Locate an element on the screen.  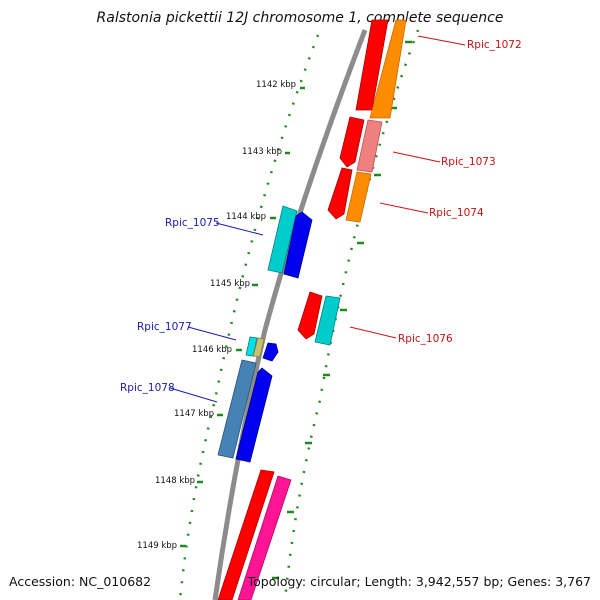
tick-label: 1145 kbp is located at coordinates (230, 284).